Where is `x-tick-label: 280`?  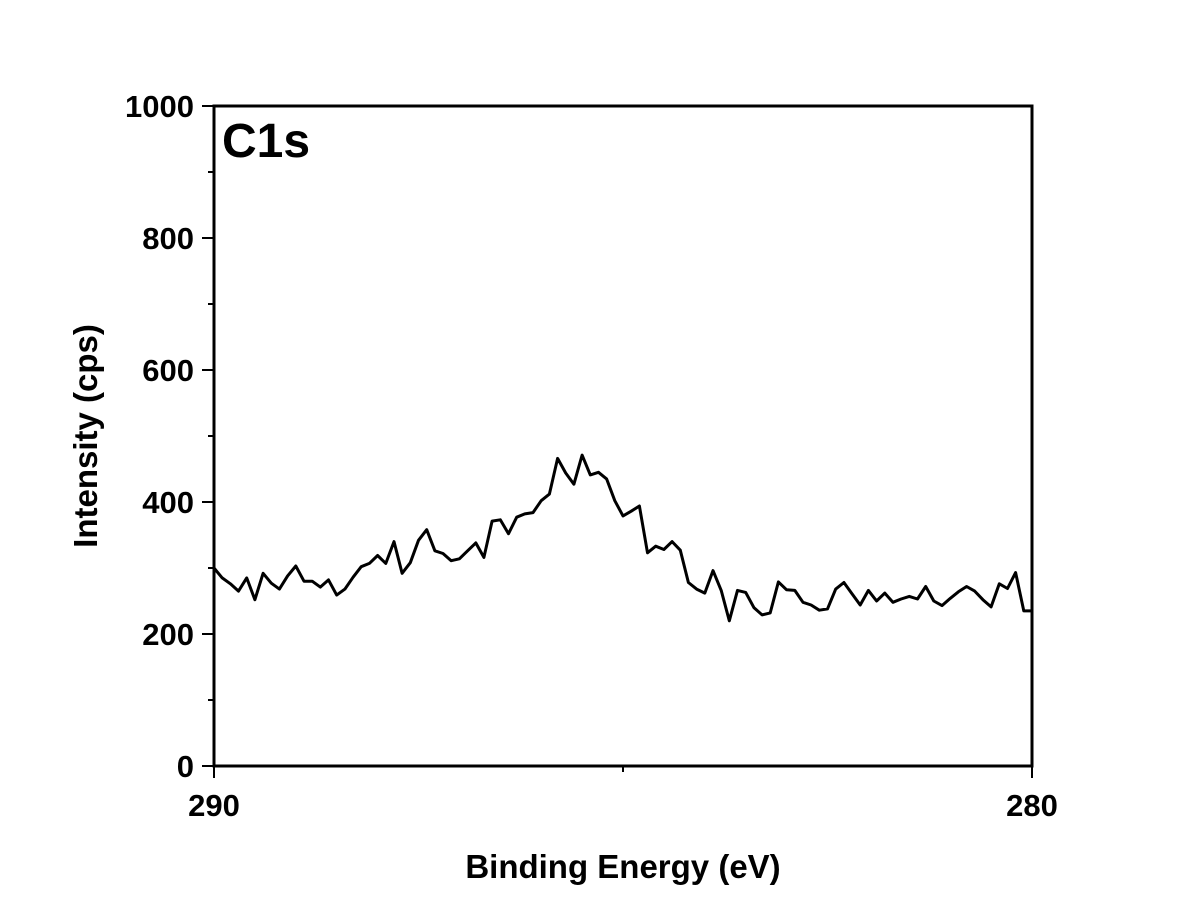
x-tick-label: 280 is located at coordinates (1032, 805).